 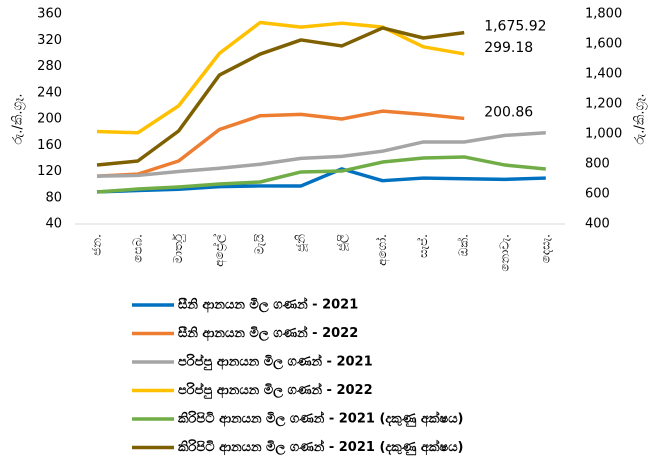 What do you see at coordinates (49, 14) in the screenshot?
I see `y-tick-label: 360` at bounding box center [49, 14].